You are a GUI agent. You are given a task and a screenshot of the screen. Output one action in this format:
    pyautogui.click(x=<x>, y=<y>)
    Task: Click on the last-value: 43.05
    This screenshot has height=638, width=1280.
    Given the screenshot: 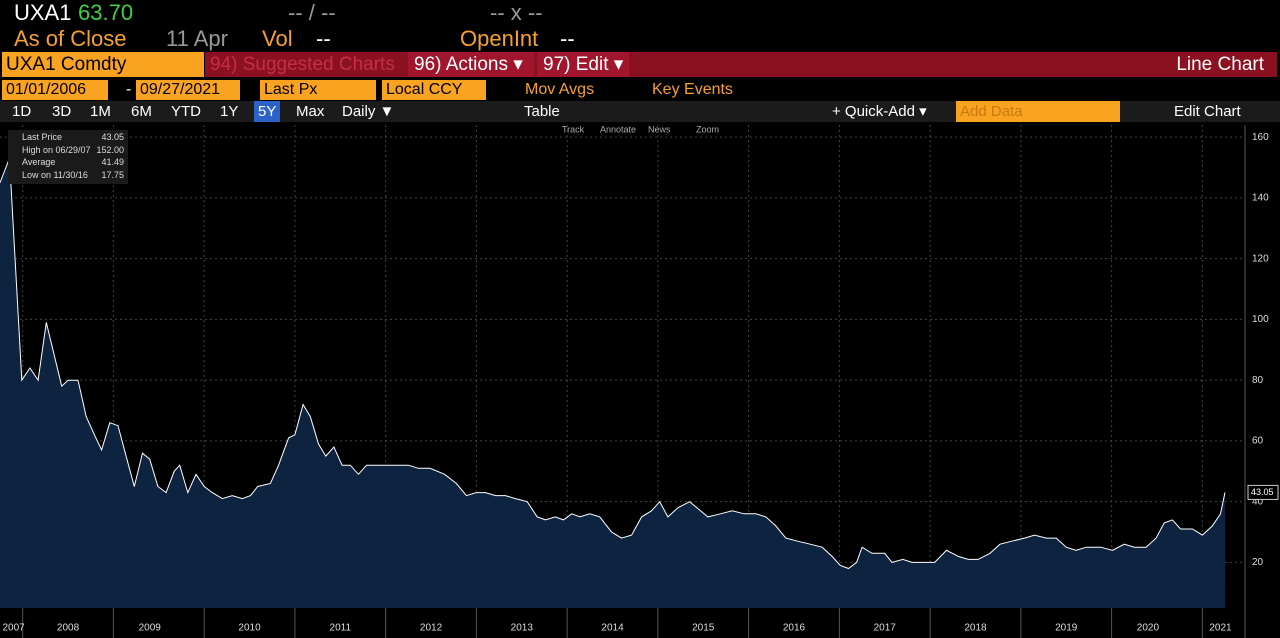 What is the action you would take?
    pyautogui.click(x=1262, y=492)
    